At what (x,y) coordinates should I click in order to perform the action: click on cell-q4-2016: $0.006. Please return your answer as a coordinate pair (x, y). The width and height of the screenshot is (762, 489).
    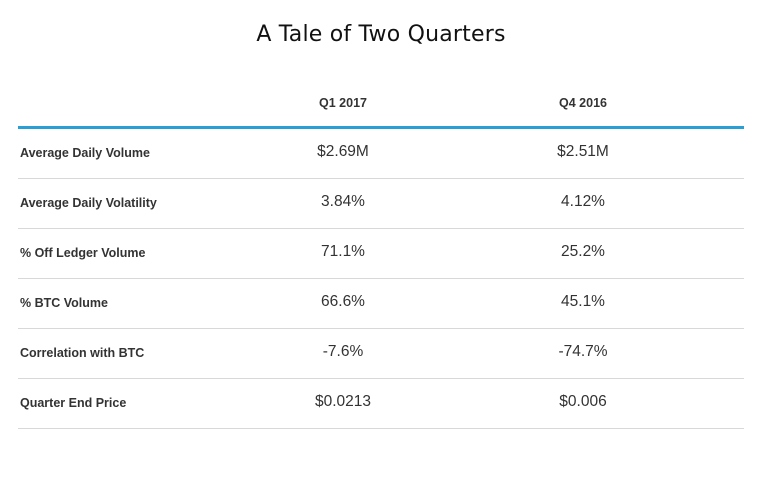
    Looking at the image, I should click on (583, 401).